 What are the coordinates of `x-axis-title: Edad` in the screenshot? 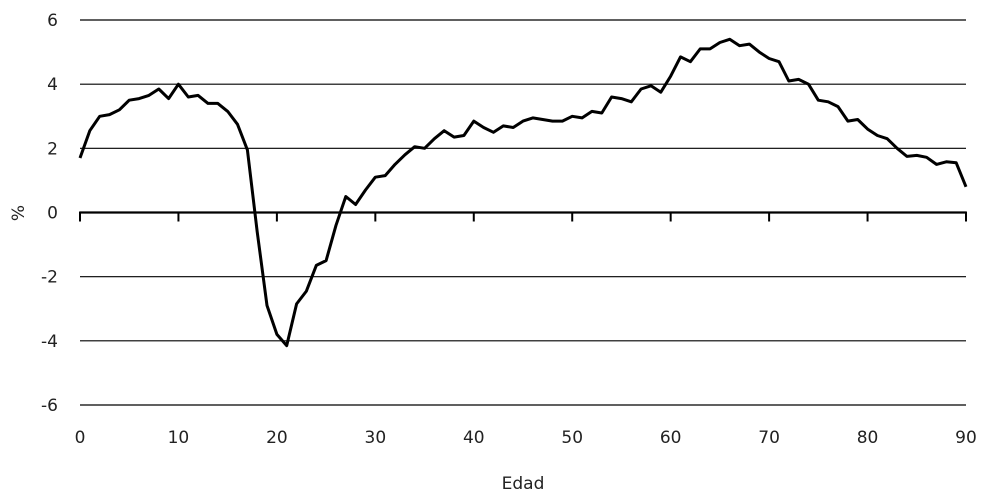 It's located at (523, 484).